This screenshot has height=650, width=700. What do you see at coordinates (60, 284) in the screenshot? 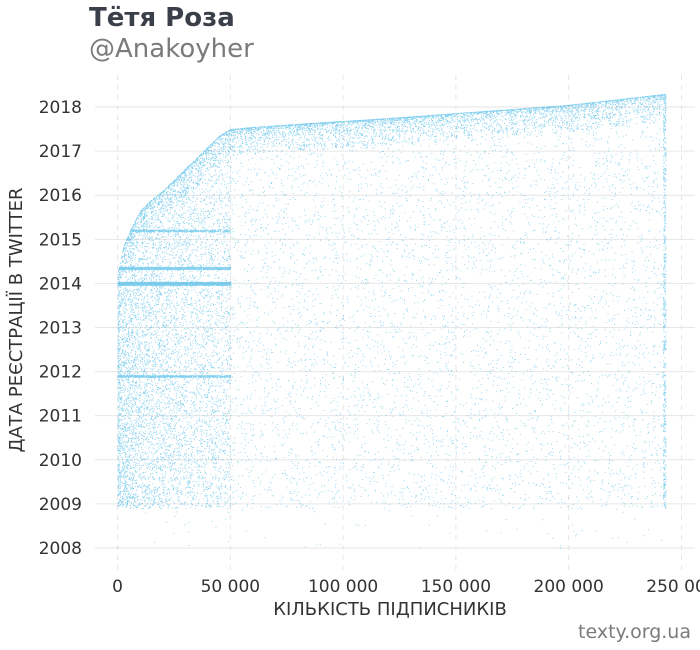
I see `y-tick-label: 2014` at bounding box center [60, 284].